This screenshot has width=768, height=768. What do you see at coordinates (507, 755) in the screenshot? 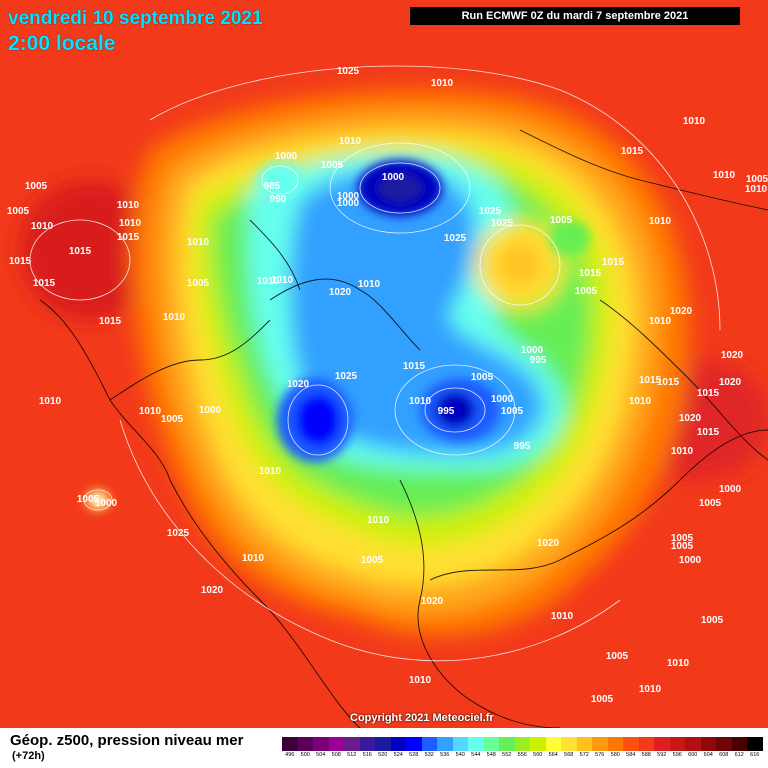
I see `scale-label: 552` at bounding box center [507, 755].